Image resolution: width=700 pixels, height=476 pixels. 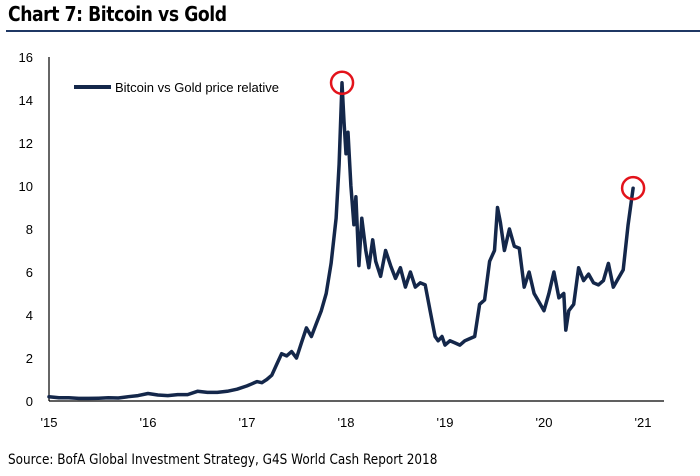 I want to click on y-tick-label: 2, so click(x=29, y=358).